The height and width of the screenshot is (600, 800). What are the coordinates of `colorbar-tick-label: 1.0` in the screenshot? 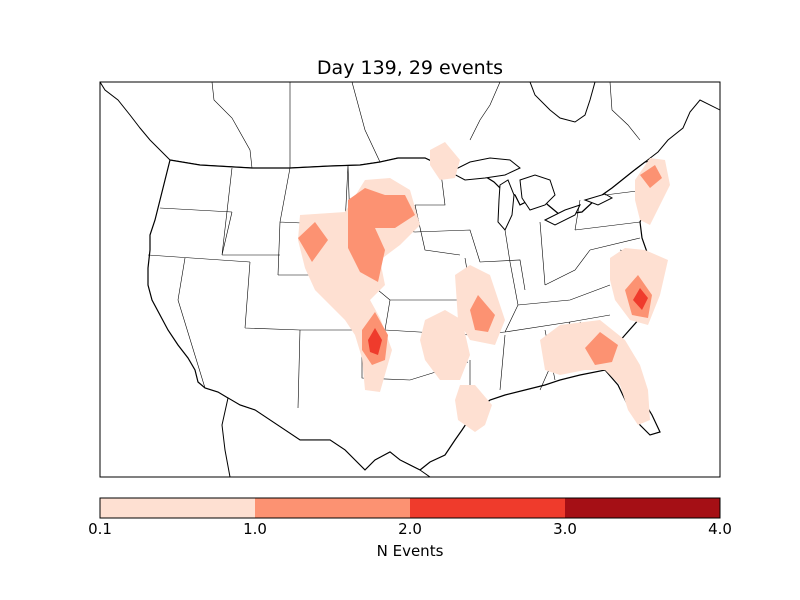 It's located at (255, 529).